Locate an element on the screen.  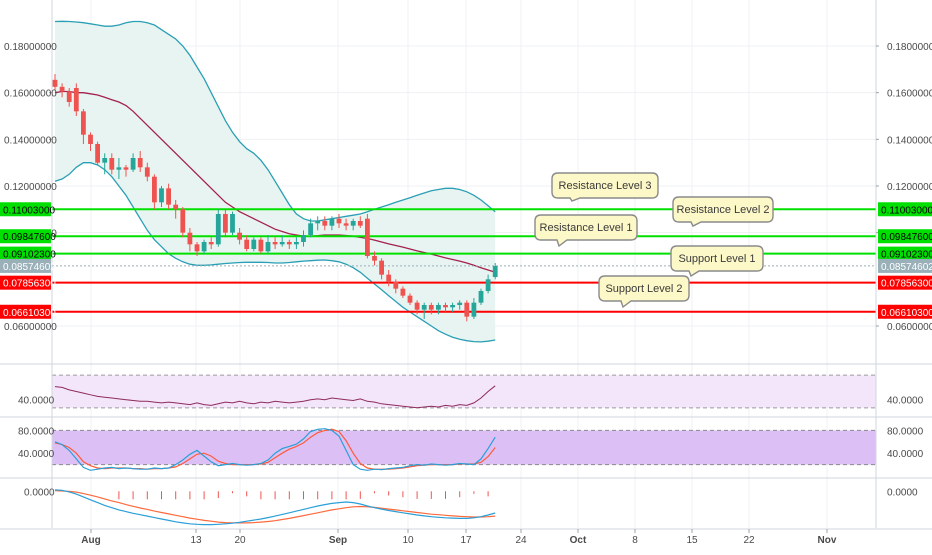
level-callout-label: Support Level 1 is located at coordinates (716, 259).